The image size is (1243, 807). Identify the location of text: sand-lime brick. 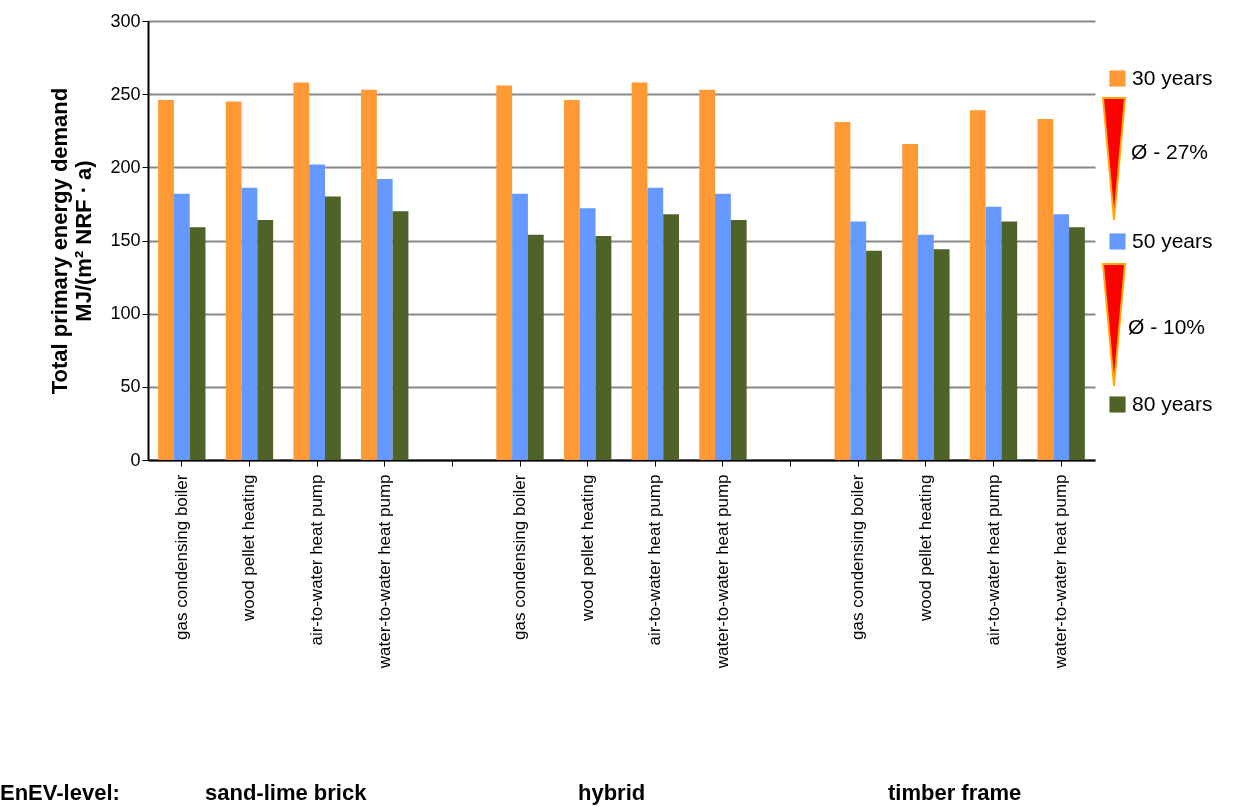
(286, 793).